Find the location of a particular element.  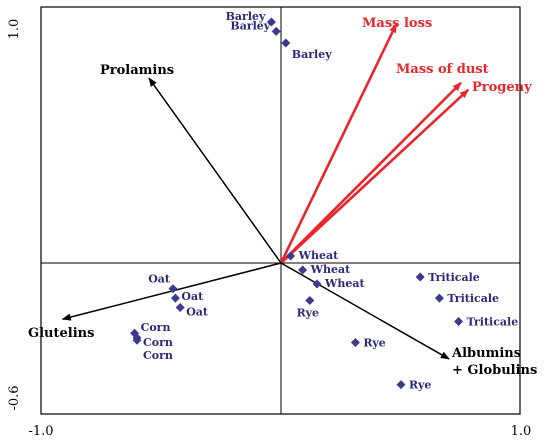

vector-label: Mass loss is located at coordinates (397, 23).